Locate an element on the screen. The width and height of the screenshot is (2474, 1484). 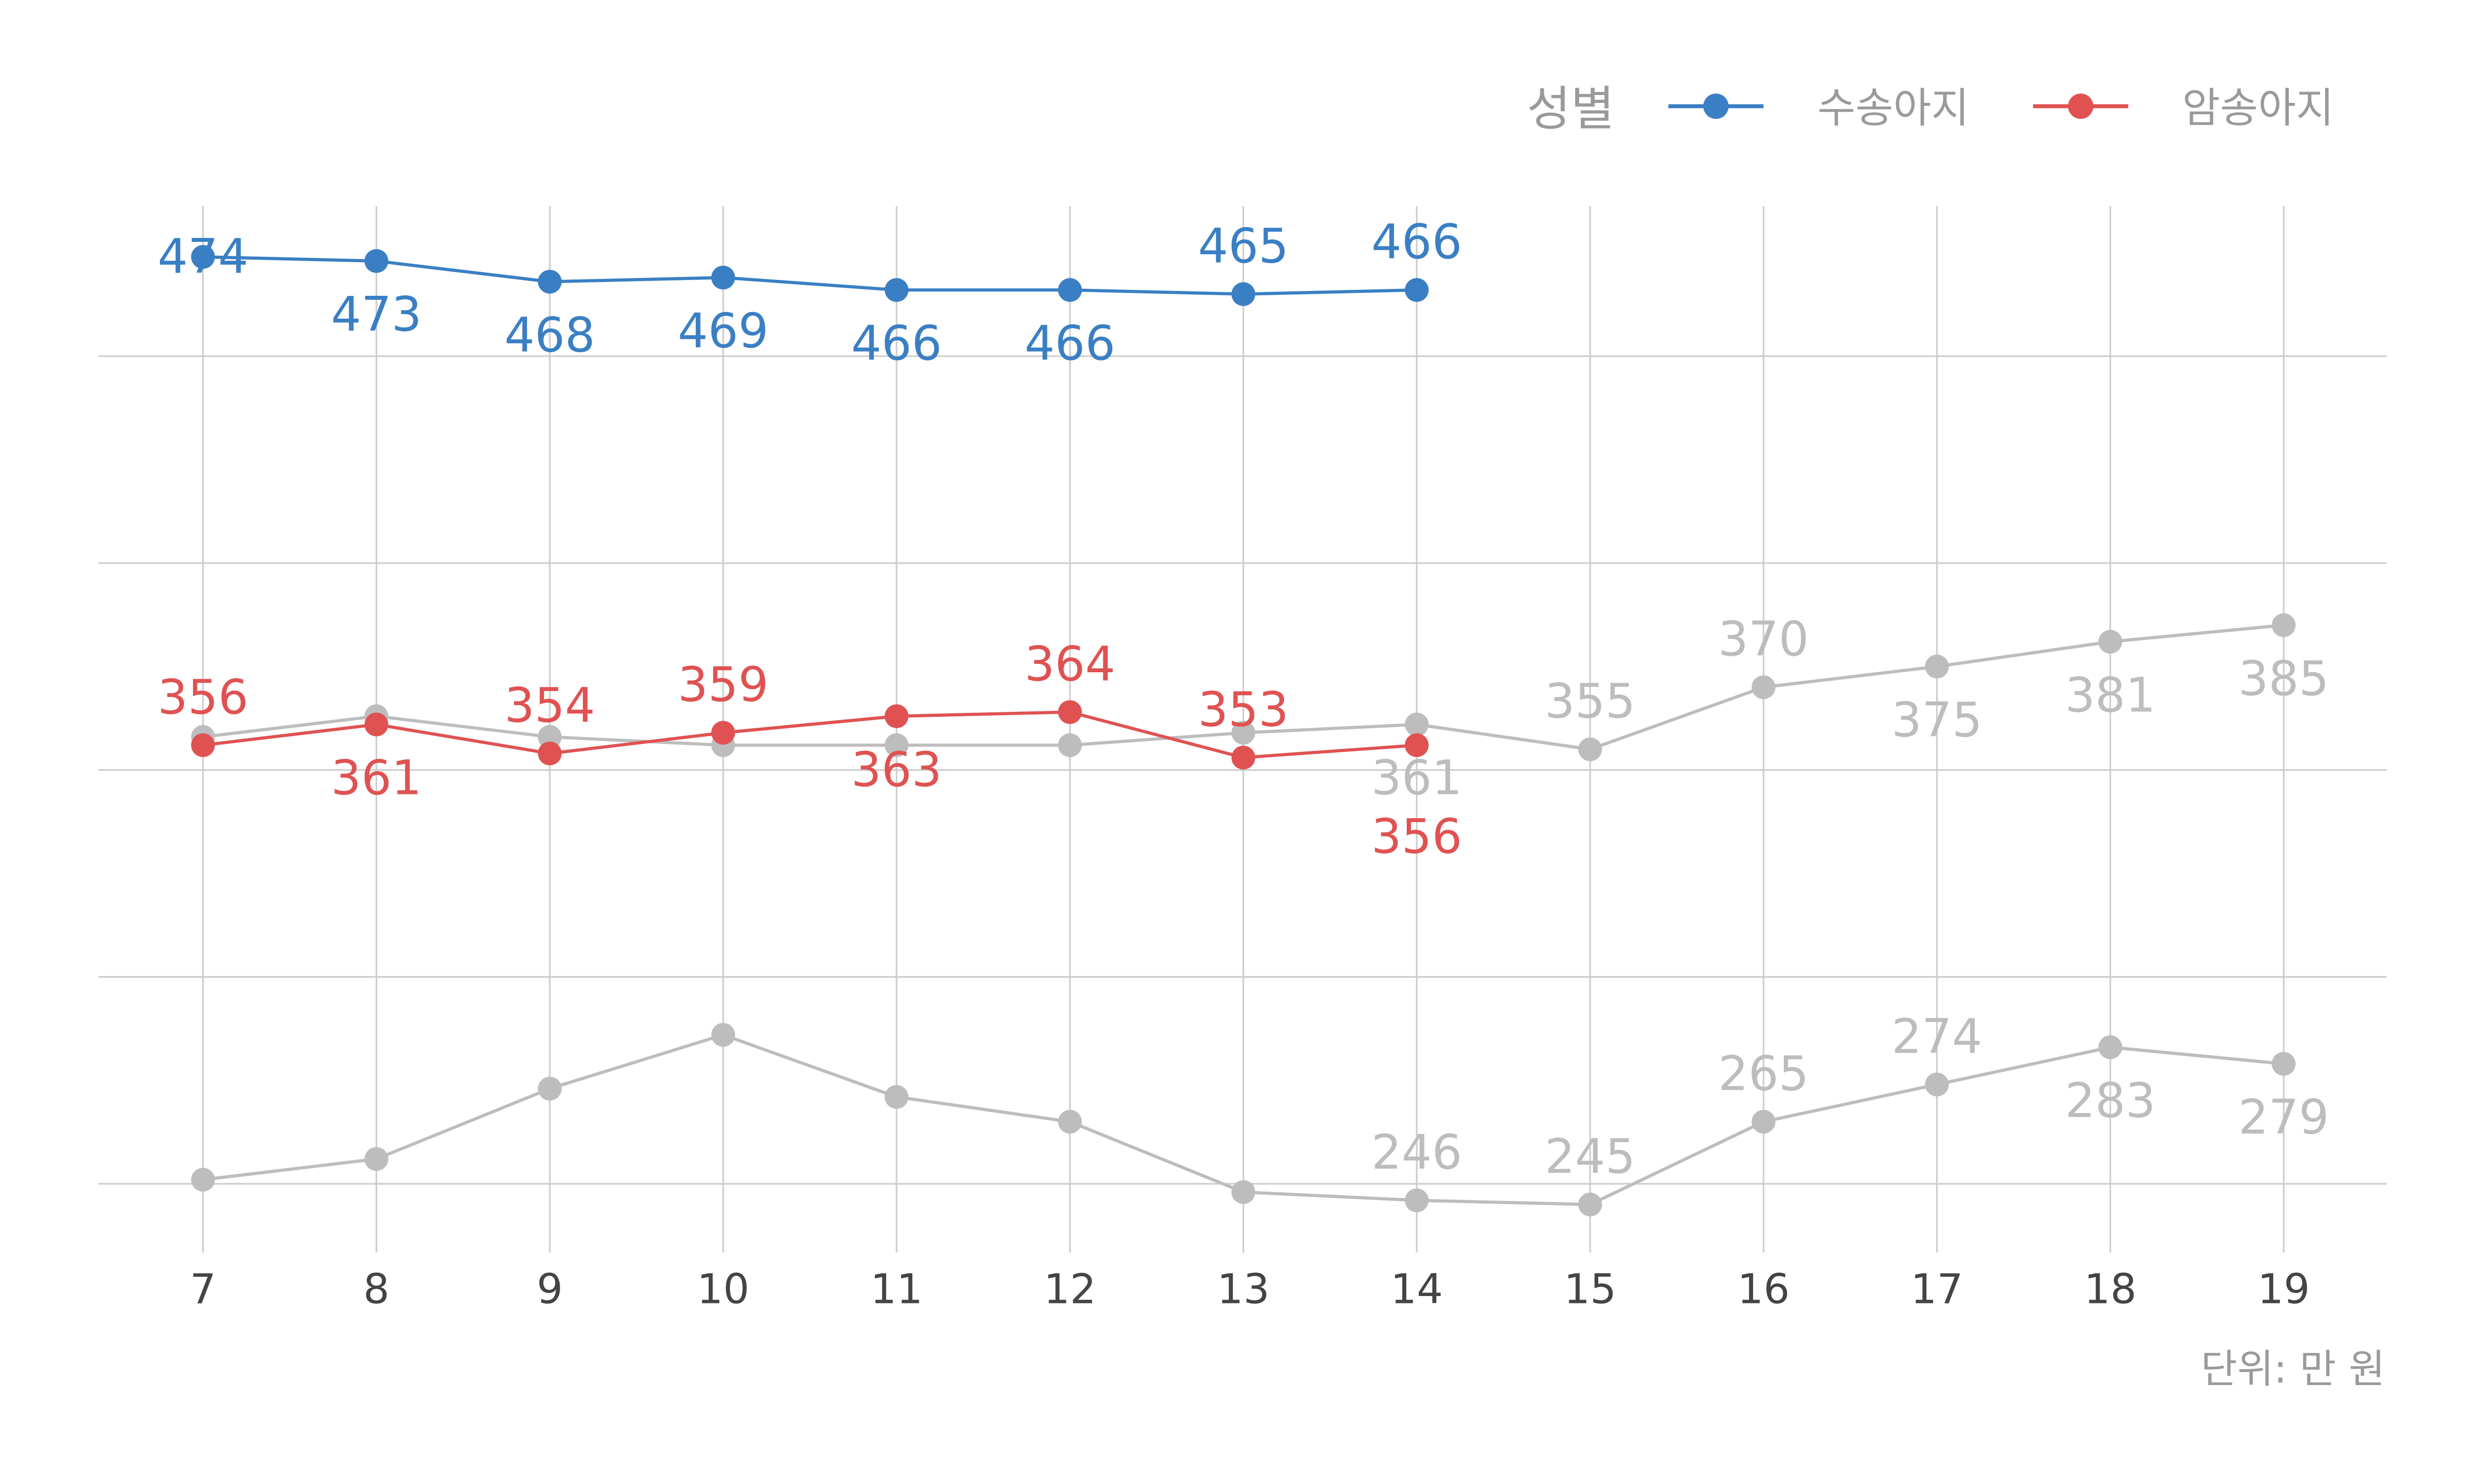
data-label: 359 is located at coordinates (724, 684).